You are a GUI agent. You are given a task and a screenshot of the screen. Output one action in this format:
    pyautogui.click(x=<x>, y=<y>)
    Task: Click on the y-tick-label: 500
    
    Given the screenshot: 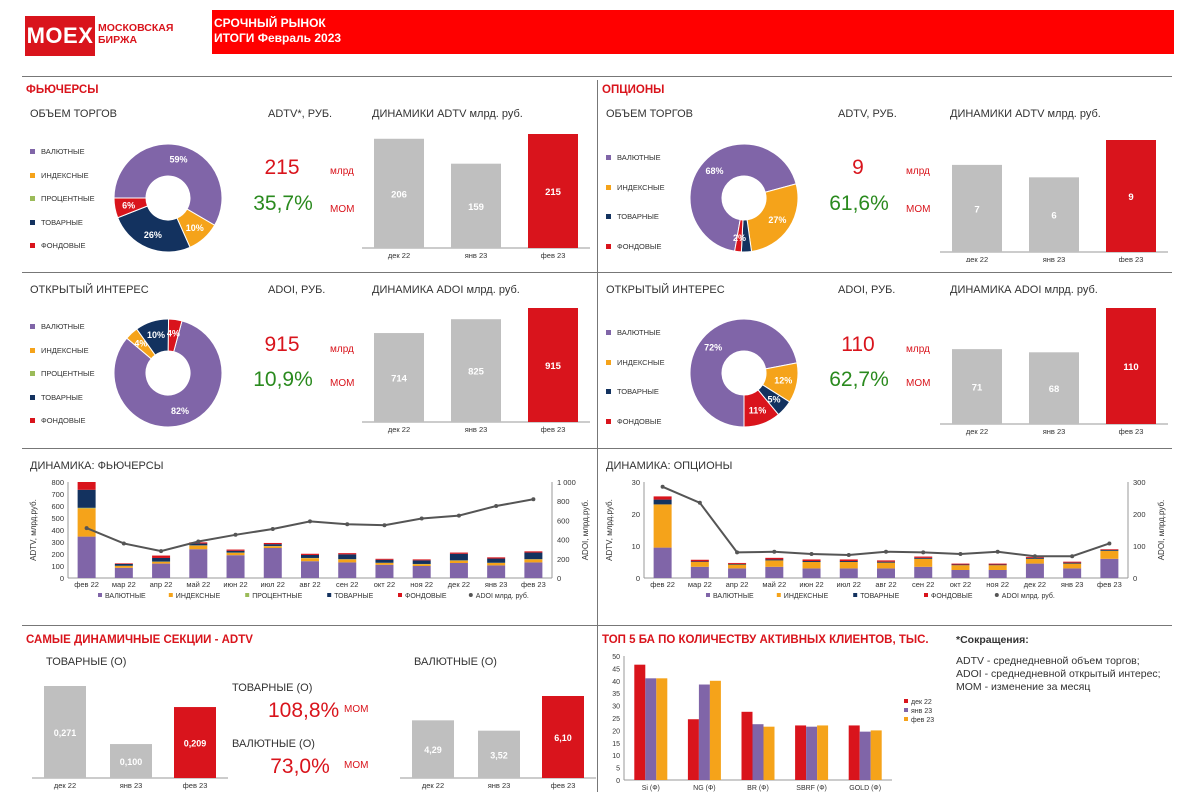 What is the action you would take?
    pyautogui.click(x=57, y=518)
    